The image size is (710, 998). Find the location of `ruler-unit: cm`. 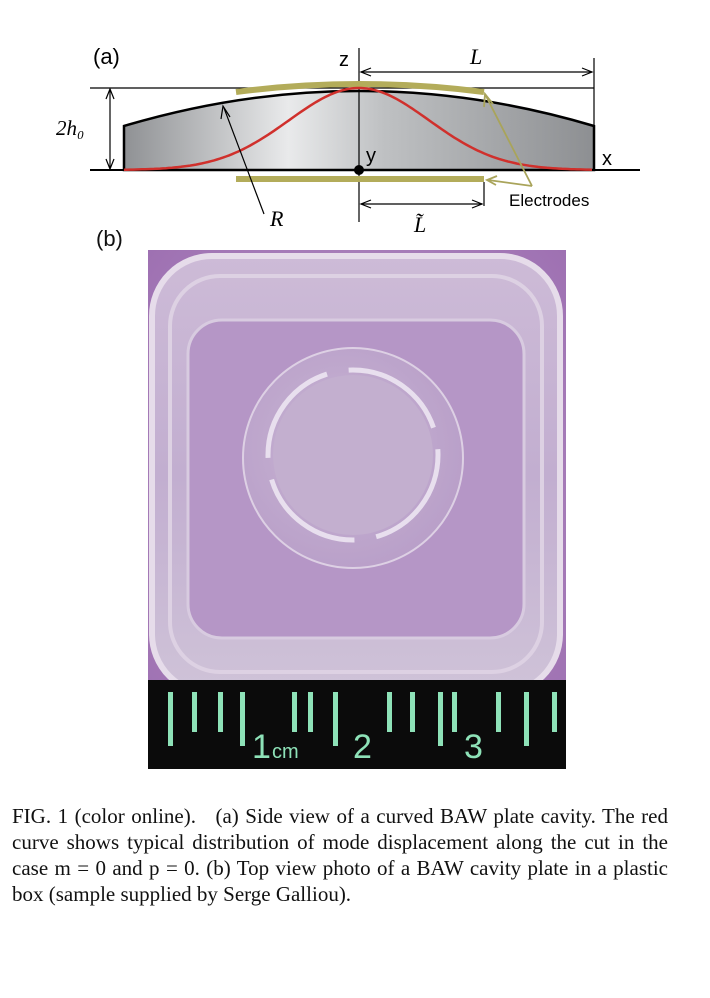

ruler-unit: cm is located at coordinates (285, 752).